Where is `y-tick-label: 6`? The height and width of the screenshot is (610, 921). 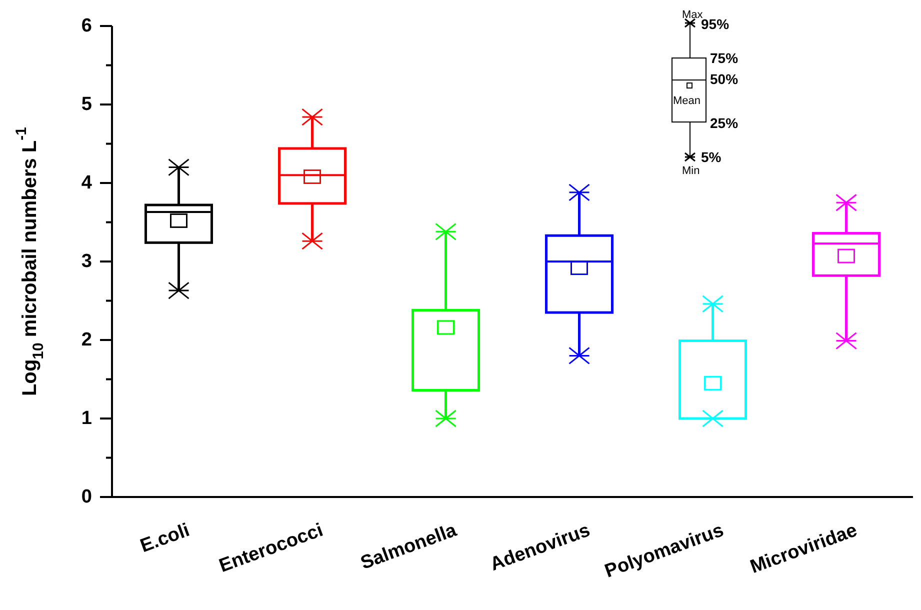 y-tick-label: 6 is located at coordinates (86, 26).